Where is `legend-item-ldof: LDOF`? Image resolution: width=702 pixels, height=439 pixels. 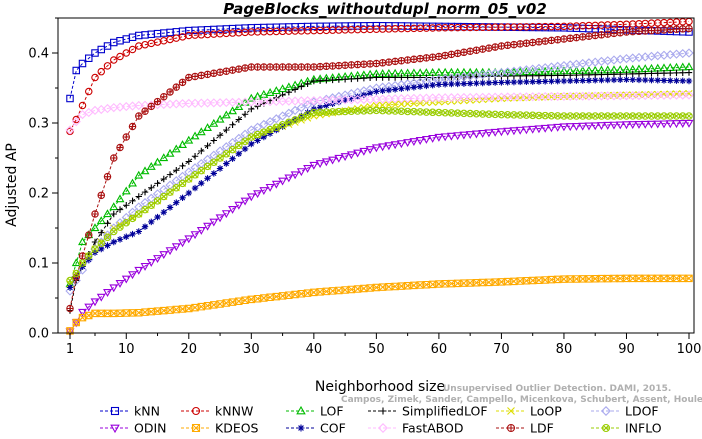
legend-item-ldof: LDOF is located at coordinates (625, 411).